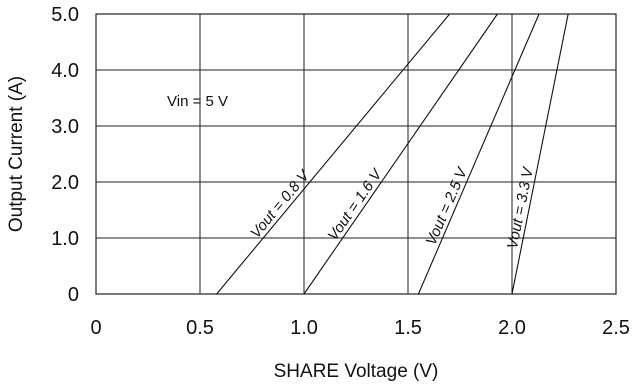 The height and width of the screenshot is (385, 634). Describe the element at coordinates (65, 71) in the screenshot. I see `y-tick-label: 4.0` at that location.